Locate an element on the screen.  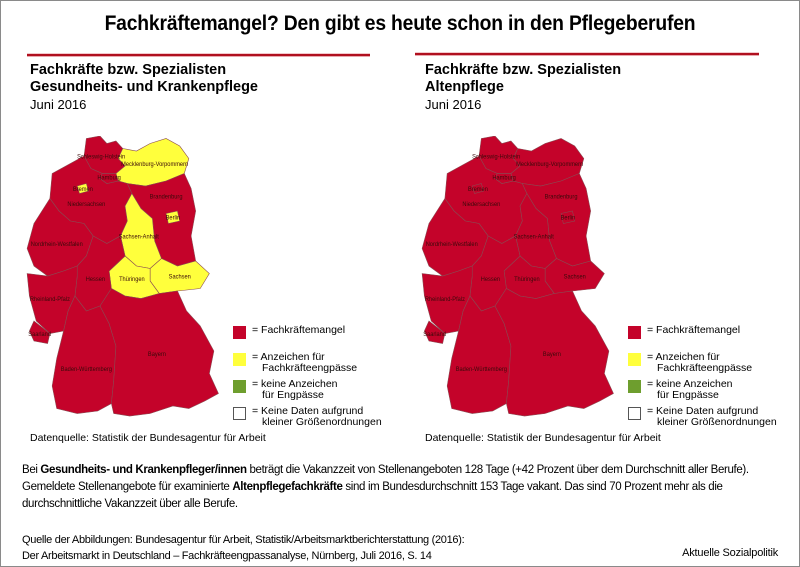
state-label-hamburg: Hamburg is located at coordinates (108, 179).